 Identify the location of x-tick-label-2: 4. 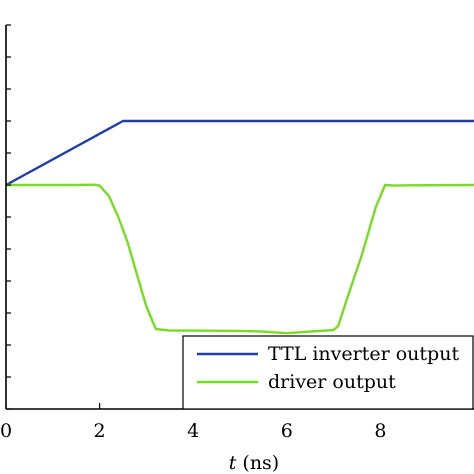
(193, 431).